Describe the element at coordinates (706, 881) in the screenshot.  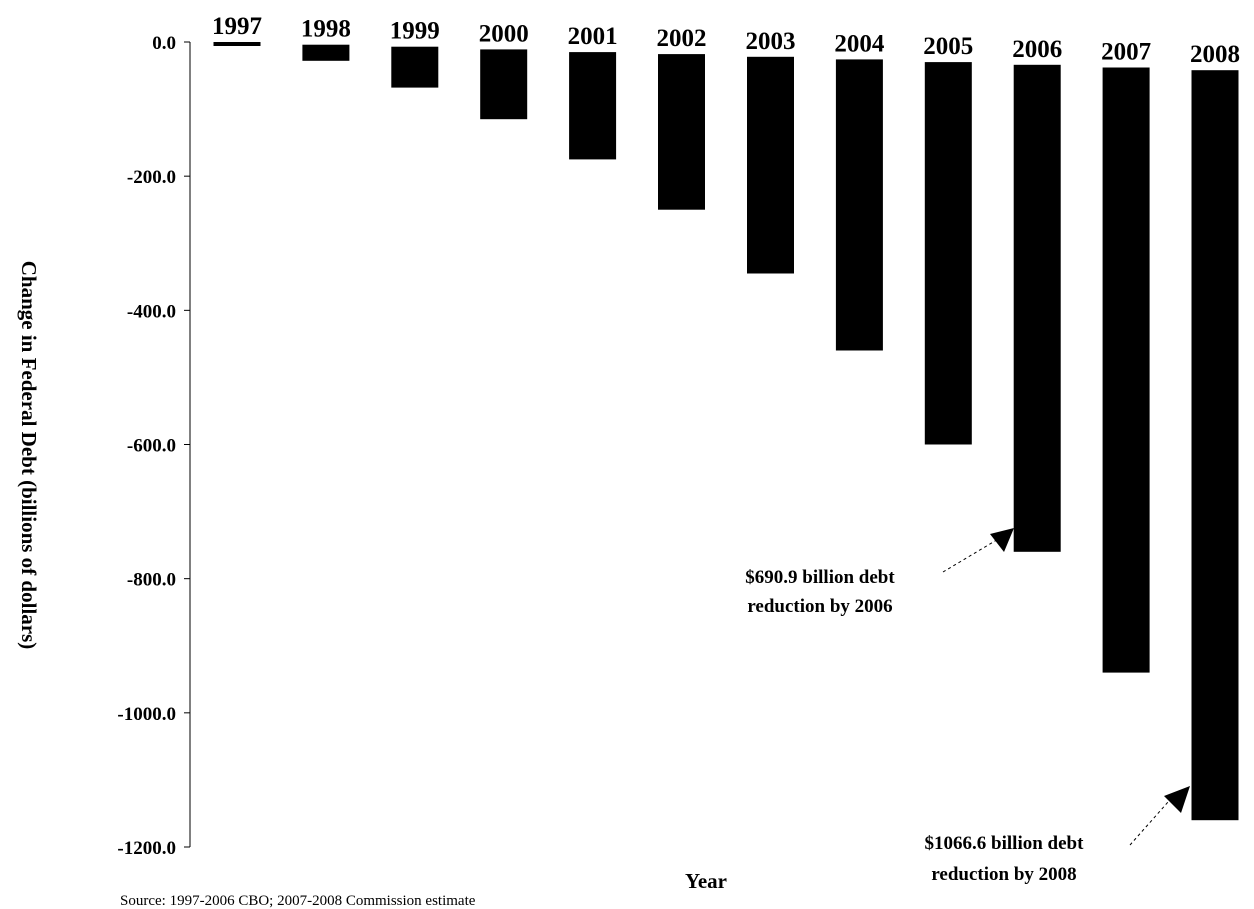
I see `x-axis-title: Year` at that location.